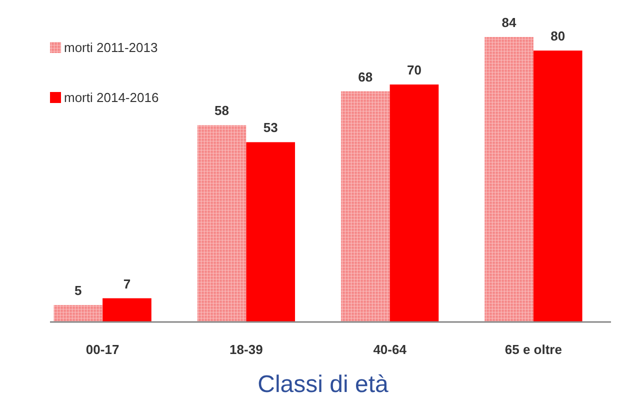 This screenshot has width=621, height=415. Describe the element at coordinates (222, 110) in the screenshot. I see `data-label: 58` at that location.